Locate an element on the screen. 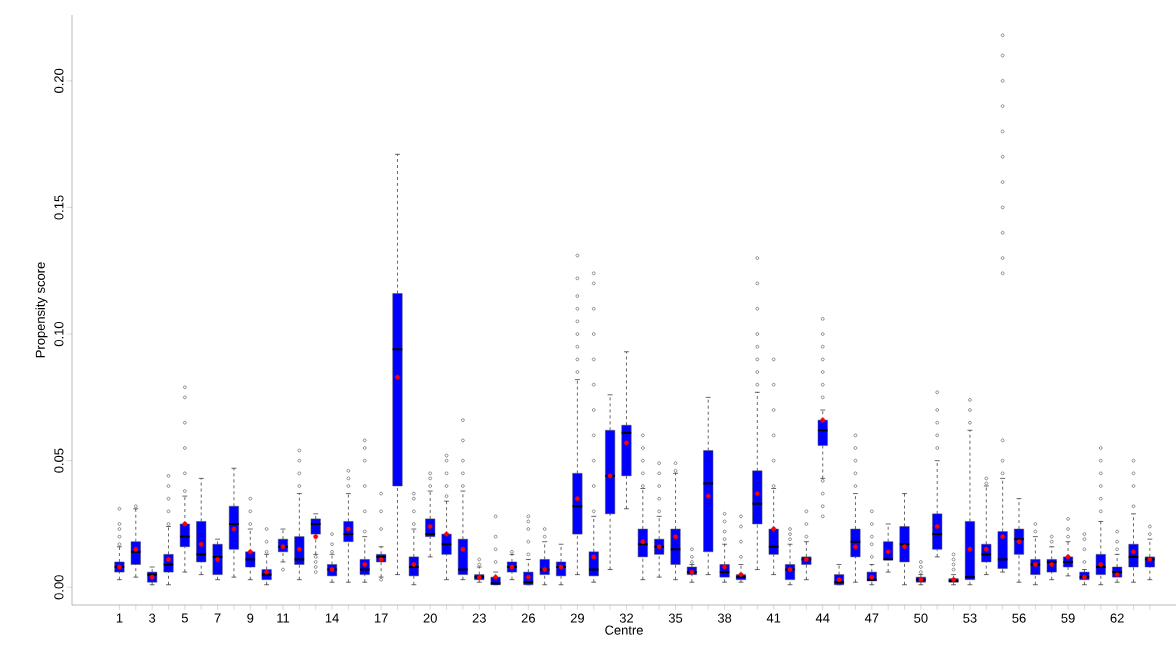 This screenshot has width=1176, height=664. x-tick-label: 5 is located at coordinates (184, 618).